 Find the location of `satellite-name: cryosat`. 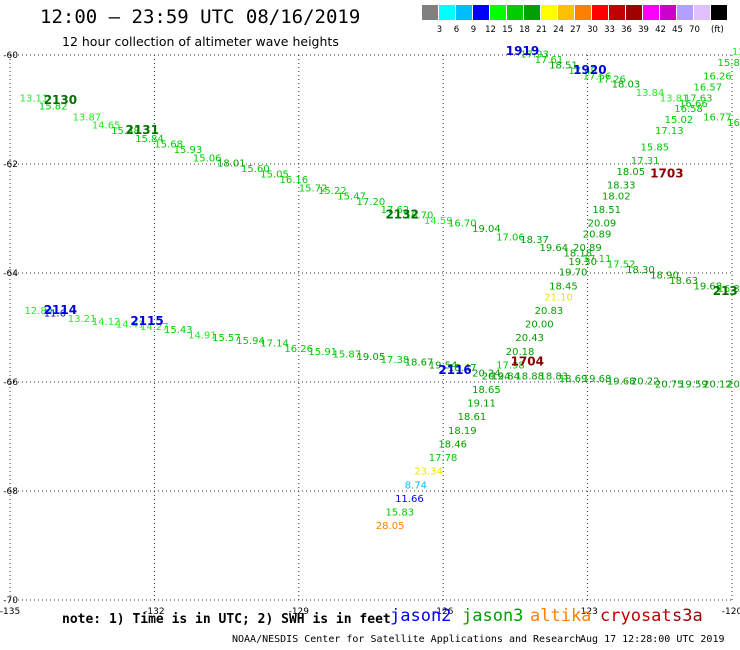

satellite-name: cryosat is located at coordinates (636, 616).